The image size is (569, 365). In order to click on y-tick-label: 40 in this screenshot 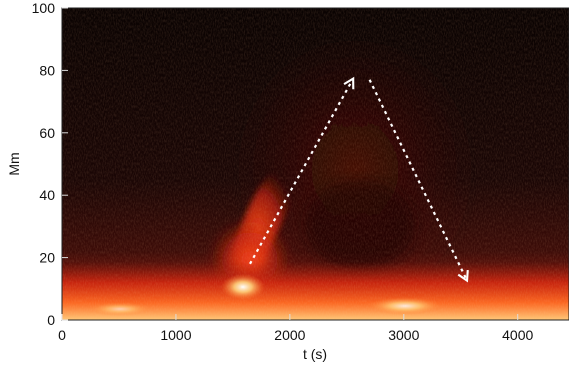, I will do `click(47, 195)`.